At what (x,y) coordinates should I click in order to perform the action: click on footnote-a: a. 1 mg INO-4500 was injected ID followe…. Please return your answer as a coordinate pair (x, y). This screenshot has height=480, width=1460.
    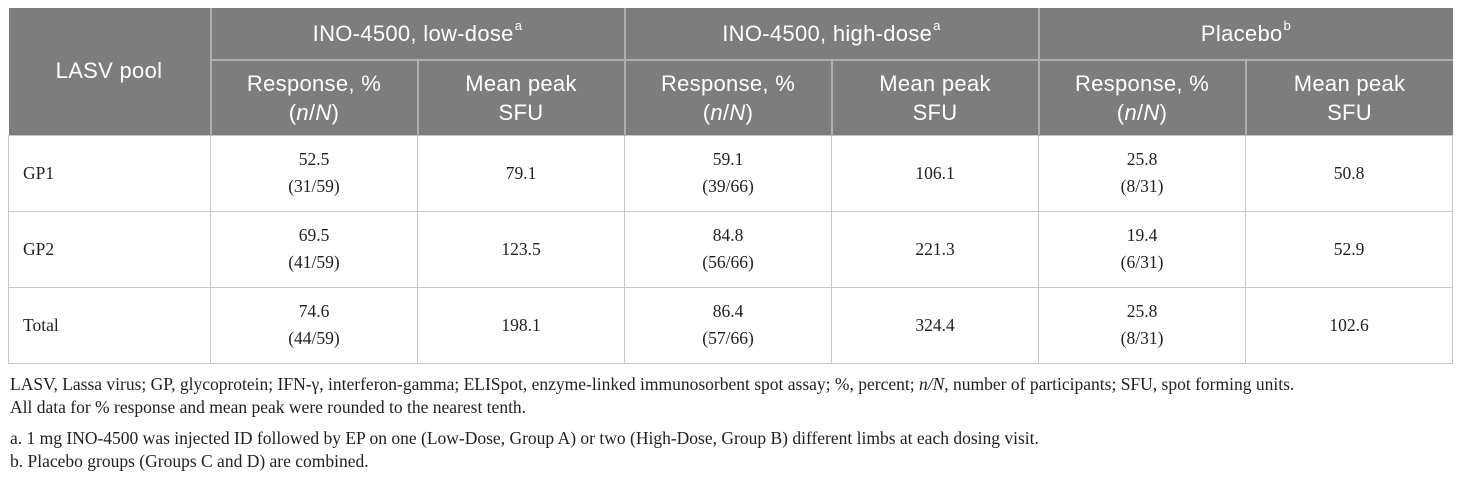
    Looking at the image, I should click on (524, 437).